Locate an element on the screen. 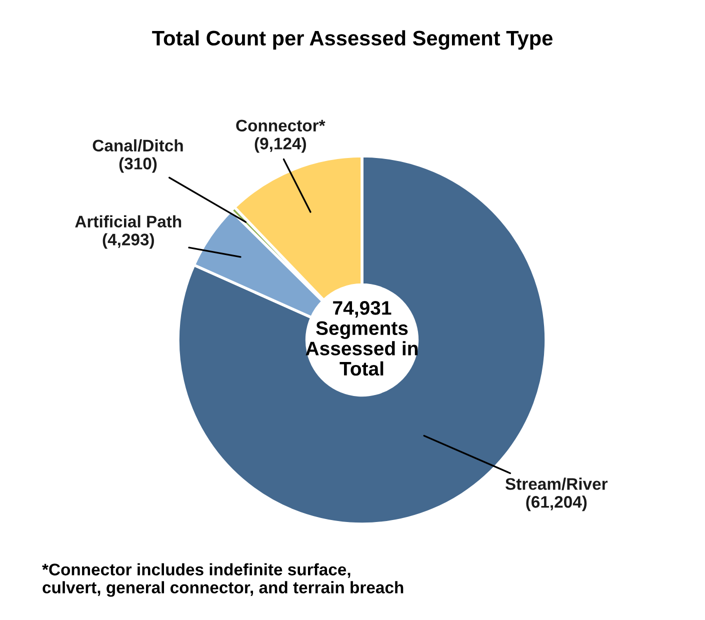 This screenshot has height=620, width=705. text: *Connector includes indefinite surface, culvert, general connector, and terrain breach is located at coordinates (223, 580).